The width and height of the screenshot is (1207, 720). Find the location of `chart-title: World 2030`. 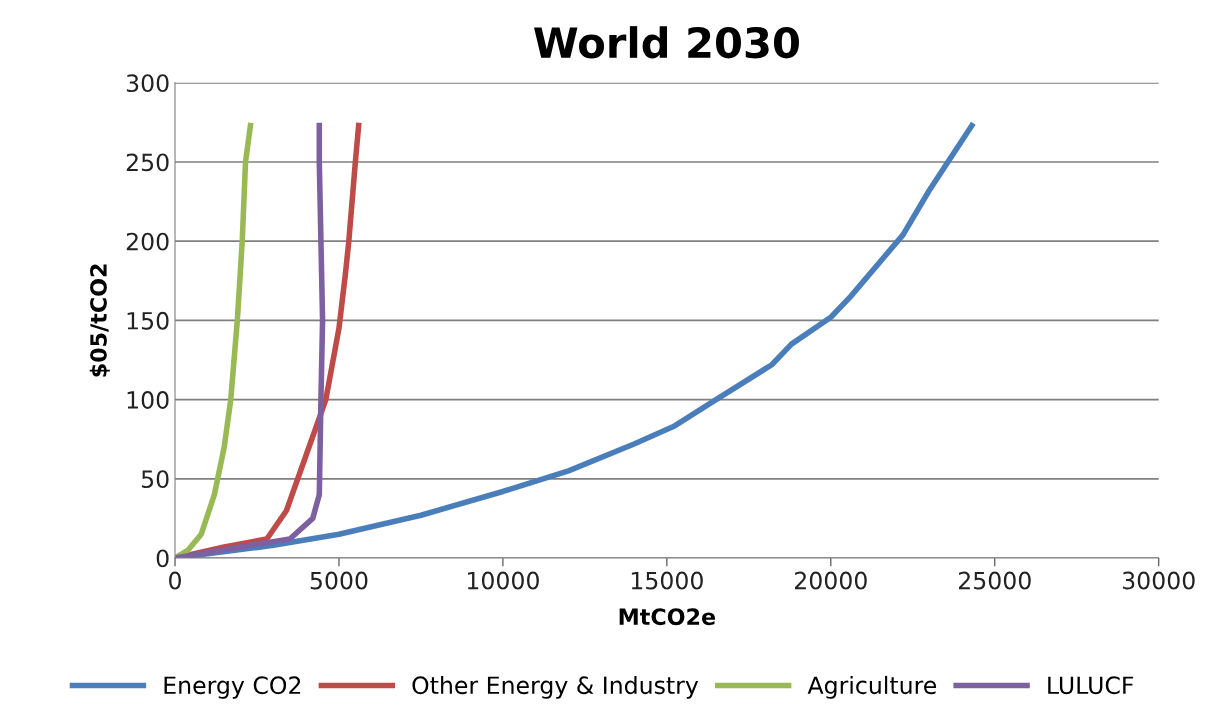

chart-title: World 2030 is located at coordinates (666, 42).